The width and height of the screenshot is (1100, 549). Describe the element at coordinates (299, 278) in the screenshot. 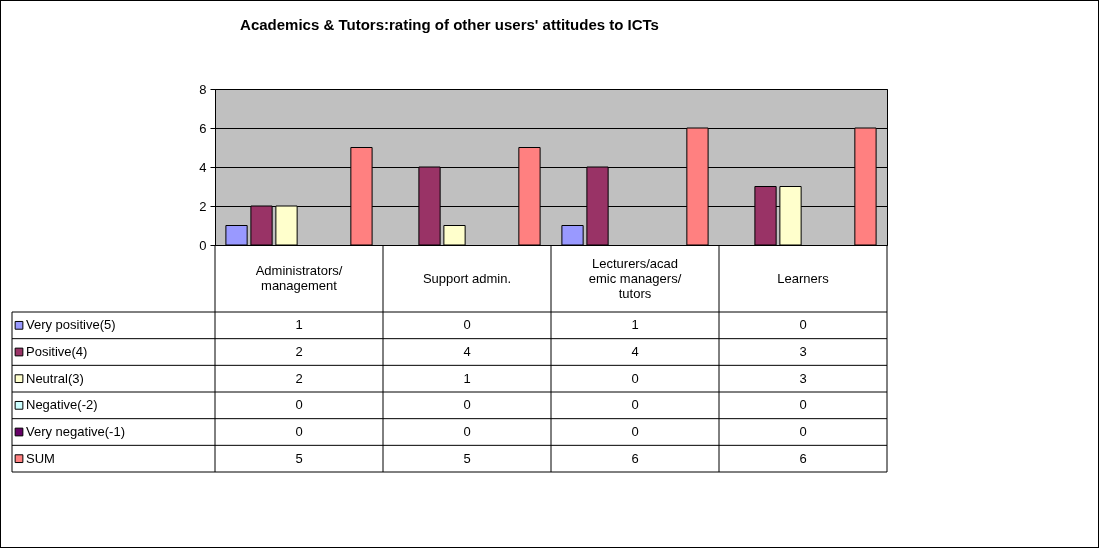

I see `x-tick-label: Administrators/ management` at that location.